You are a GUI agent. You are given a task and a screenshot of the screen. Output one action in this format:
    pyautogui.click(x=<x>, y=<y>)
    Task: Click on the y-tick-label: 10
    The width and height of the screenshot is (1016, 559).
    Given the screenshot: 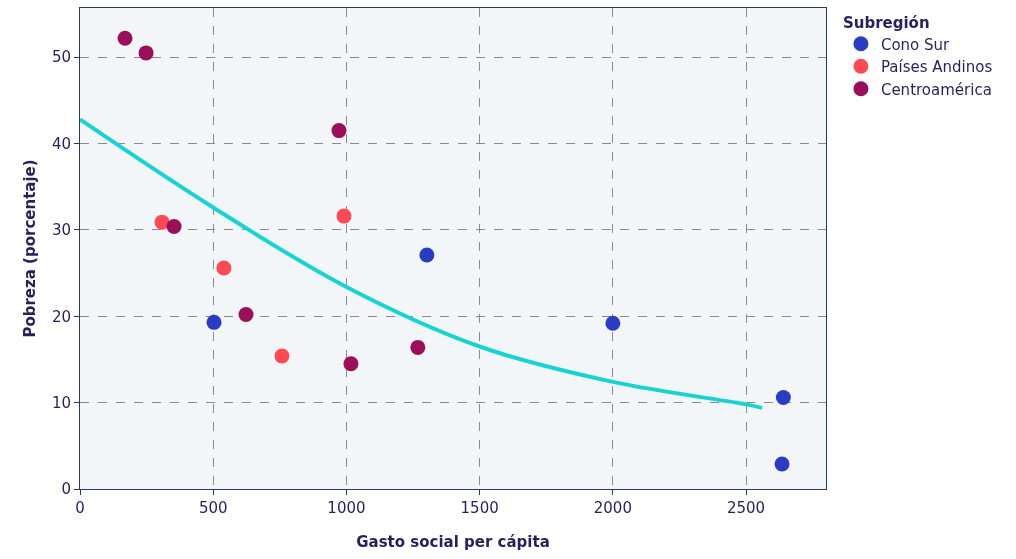 What is the action you would take?
    pyautogui.click(x=61, y=402)
    